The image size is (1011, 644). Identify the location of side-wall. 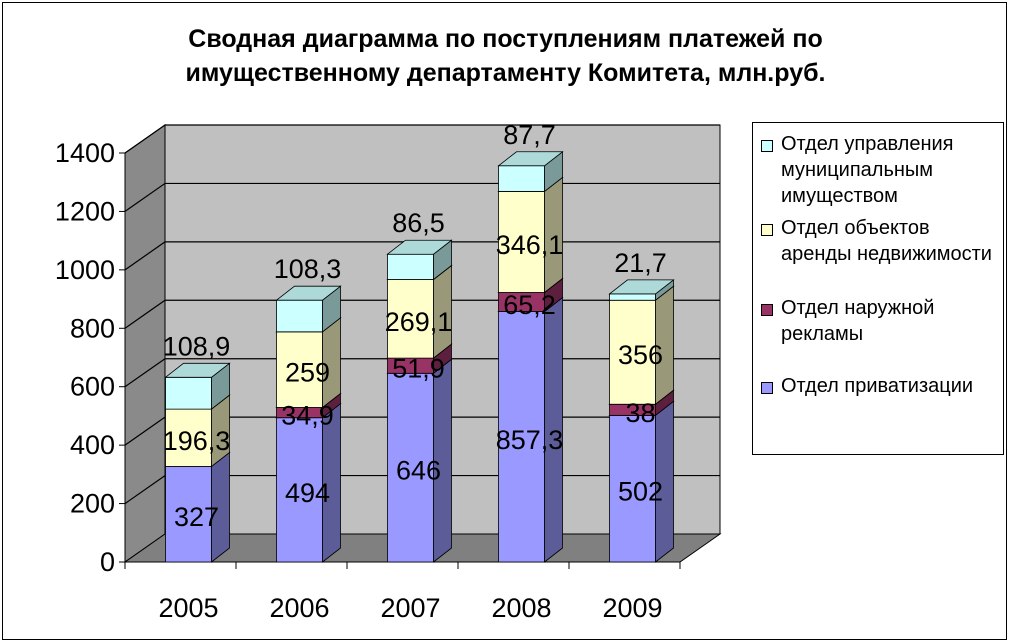
(145, 343).